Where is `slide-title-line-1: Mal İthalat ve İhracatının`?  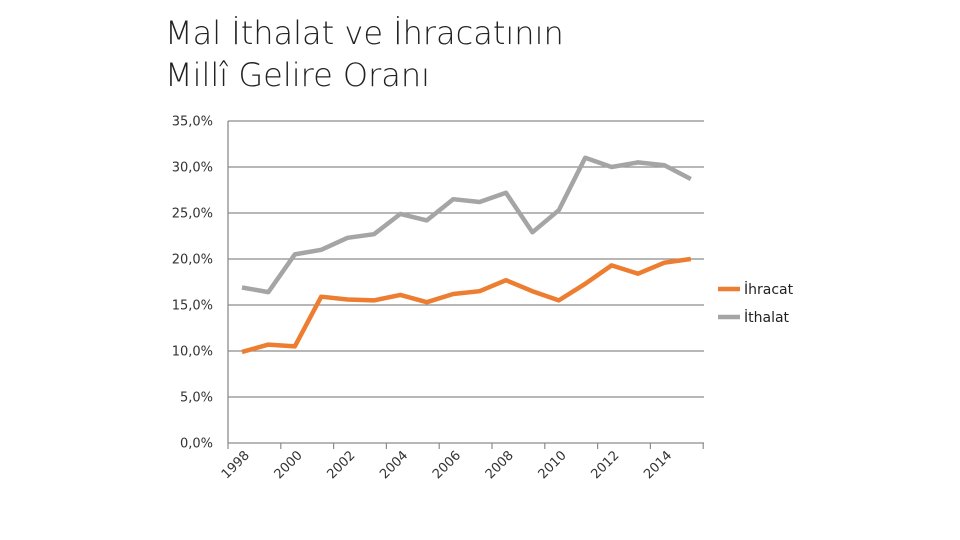 slide-title-line-1: Mal İthalat ve İhracatının is located at coordinates (364, 33).